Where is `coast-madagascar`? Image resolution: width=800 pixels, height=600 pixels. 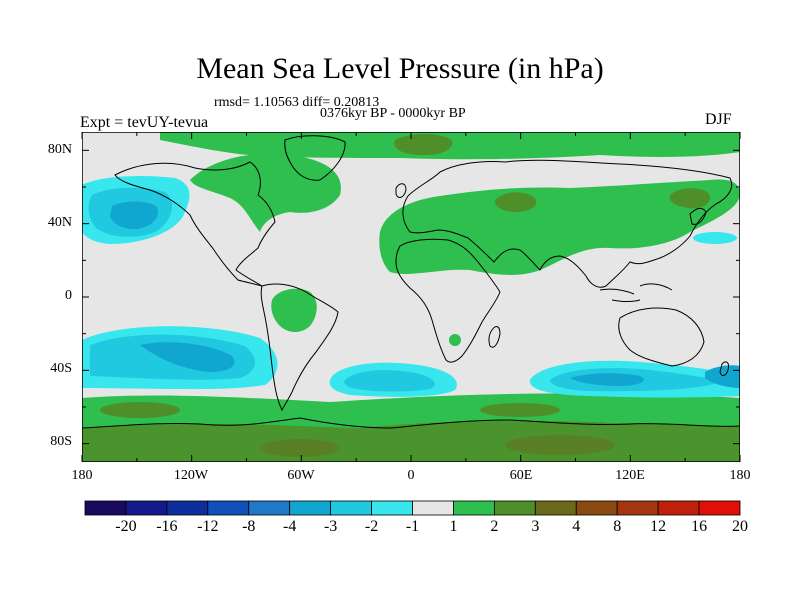
coast-madagascar is located at coordinates (494, 337).